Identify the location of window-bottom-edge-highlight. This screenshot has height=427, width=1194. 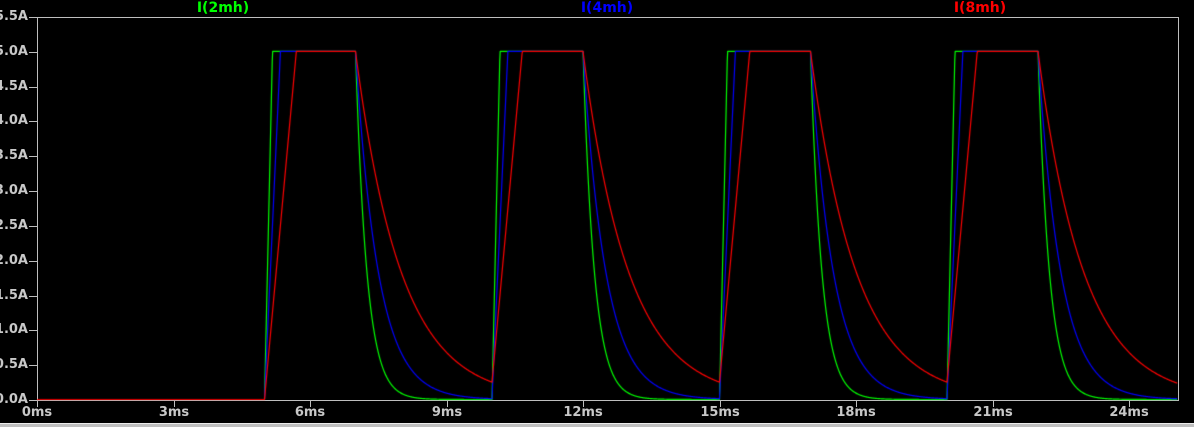
(597, 423).